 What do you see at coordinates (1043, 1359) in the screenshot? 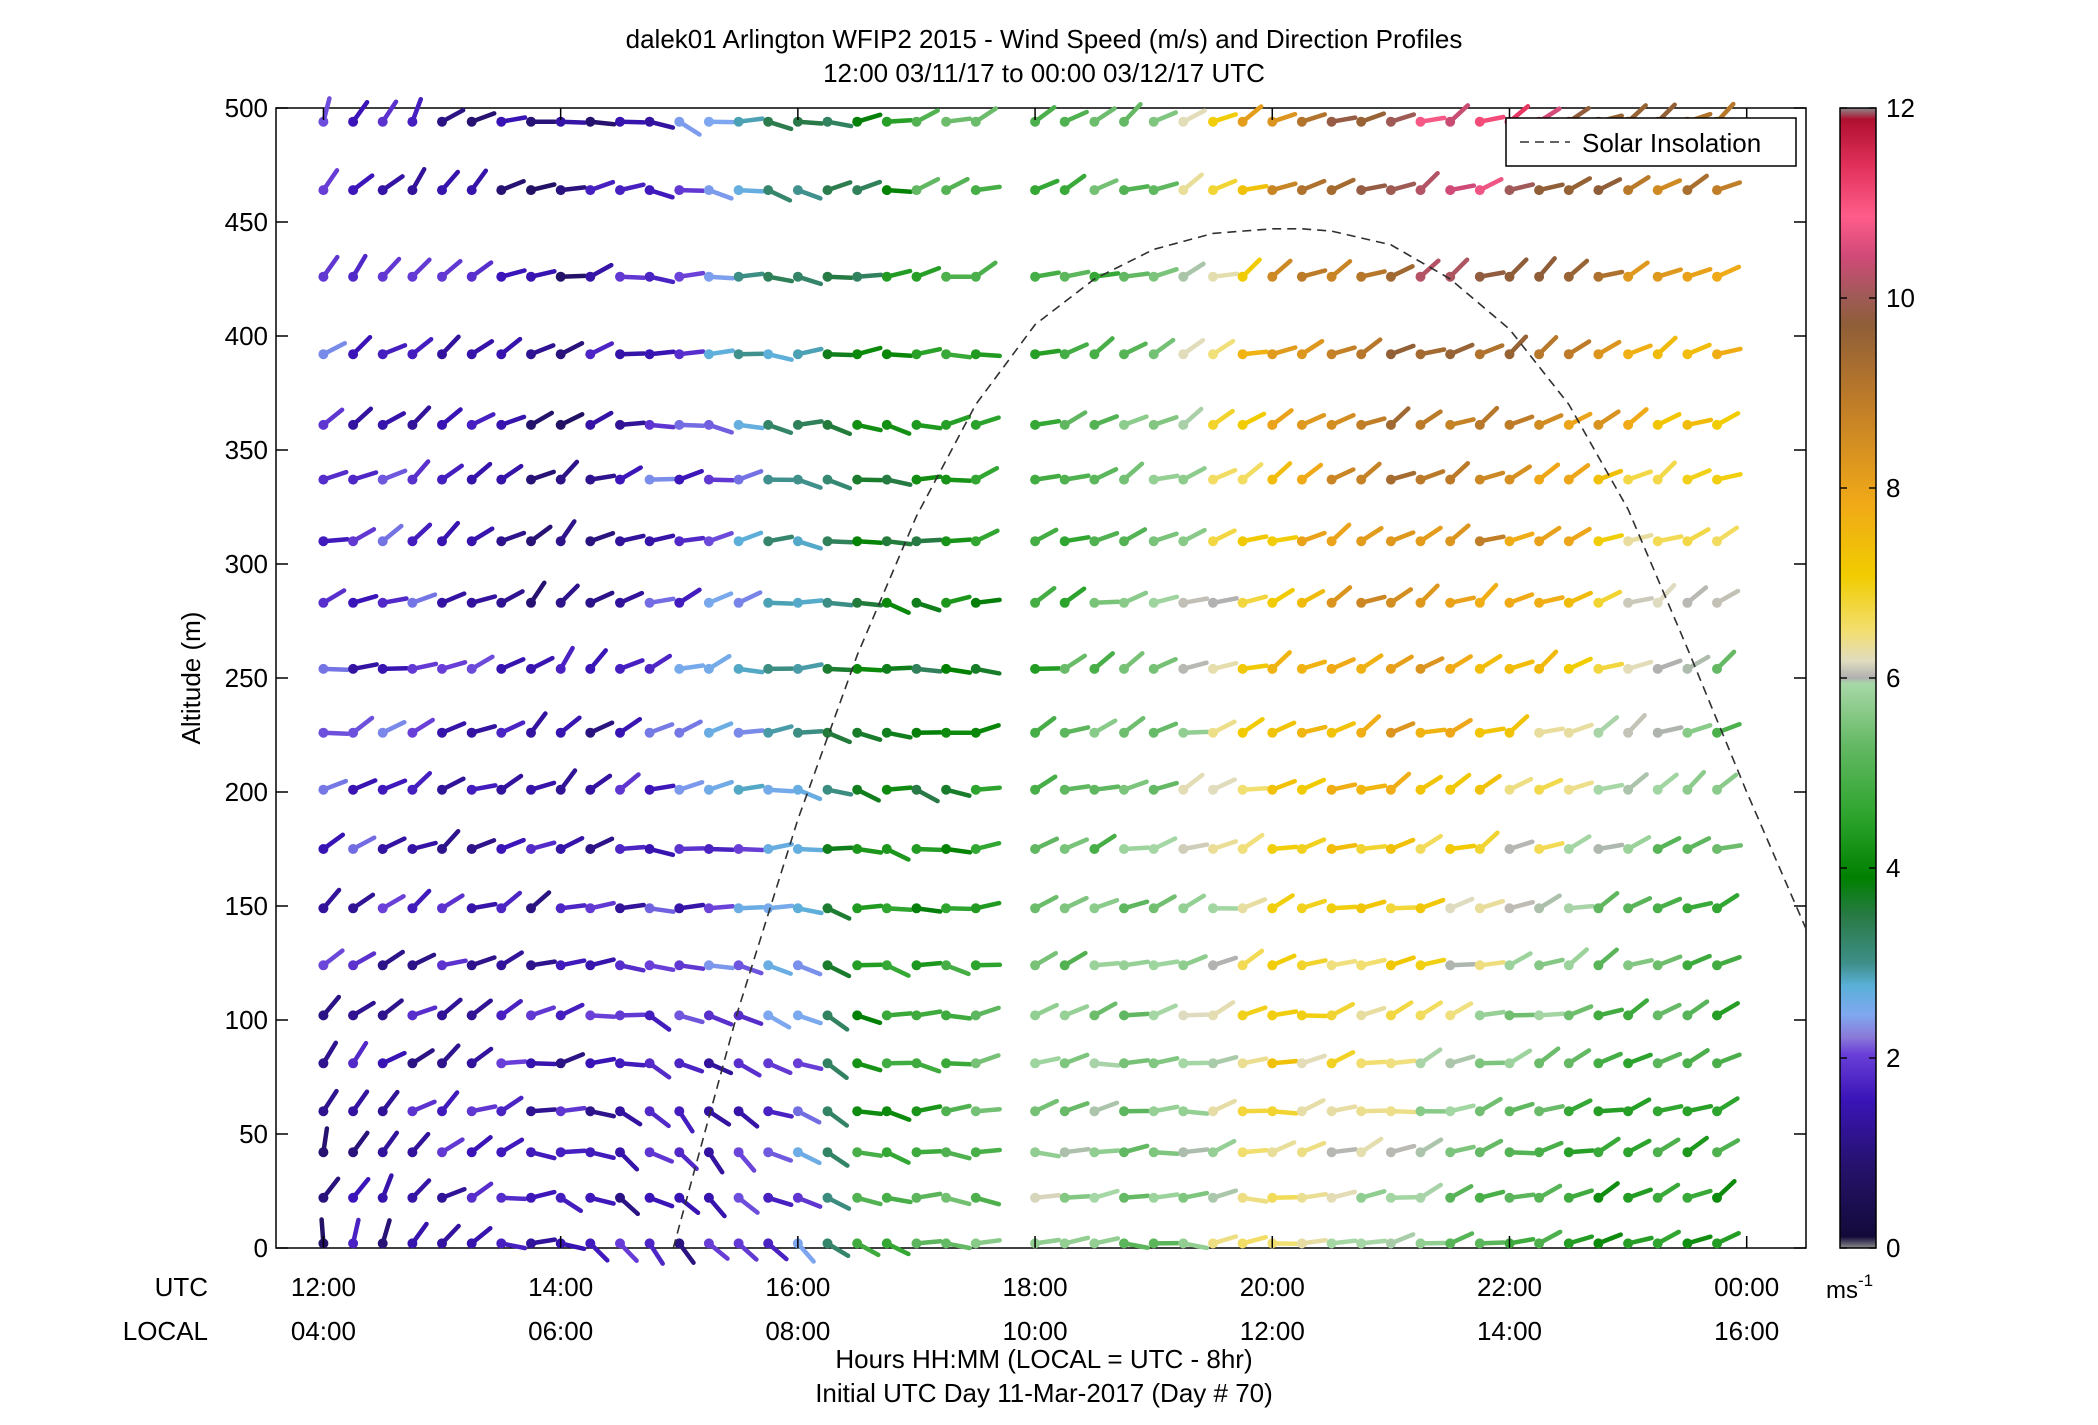
I see `x-axis-label: Hours HH:MM (LOCAL = UTC - 8hr)` at bounding box center [1043, 1359].